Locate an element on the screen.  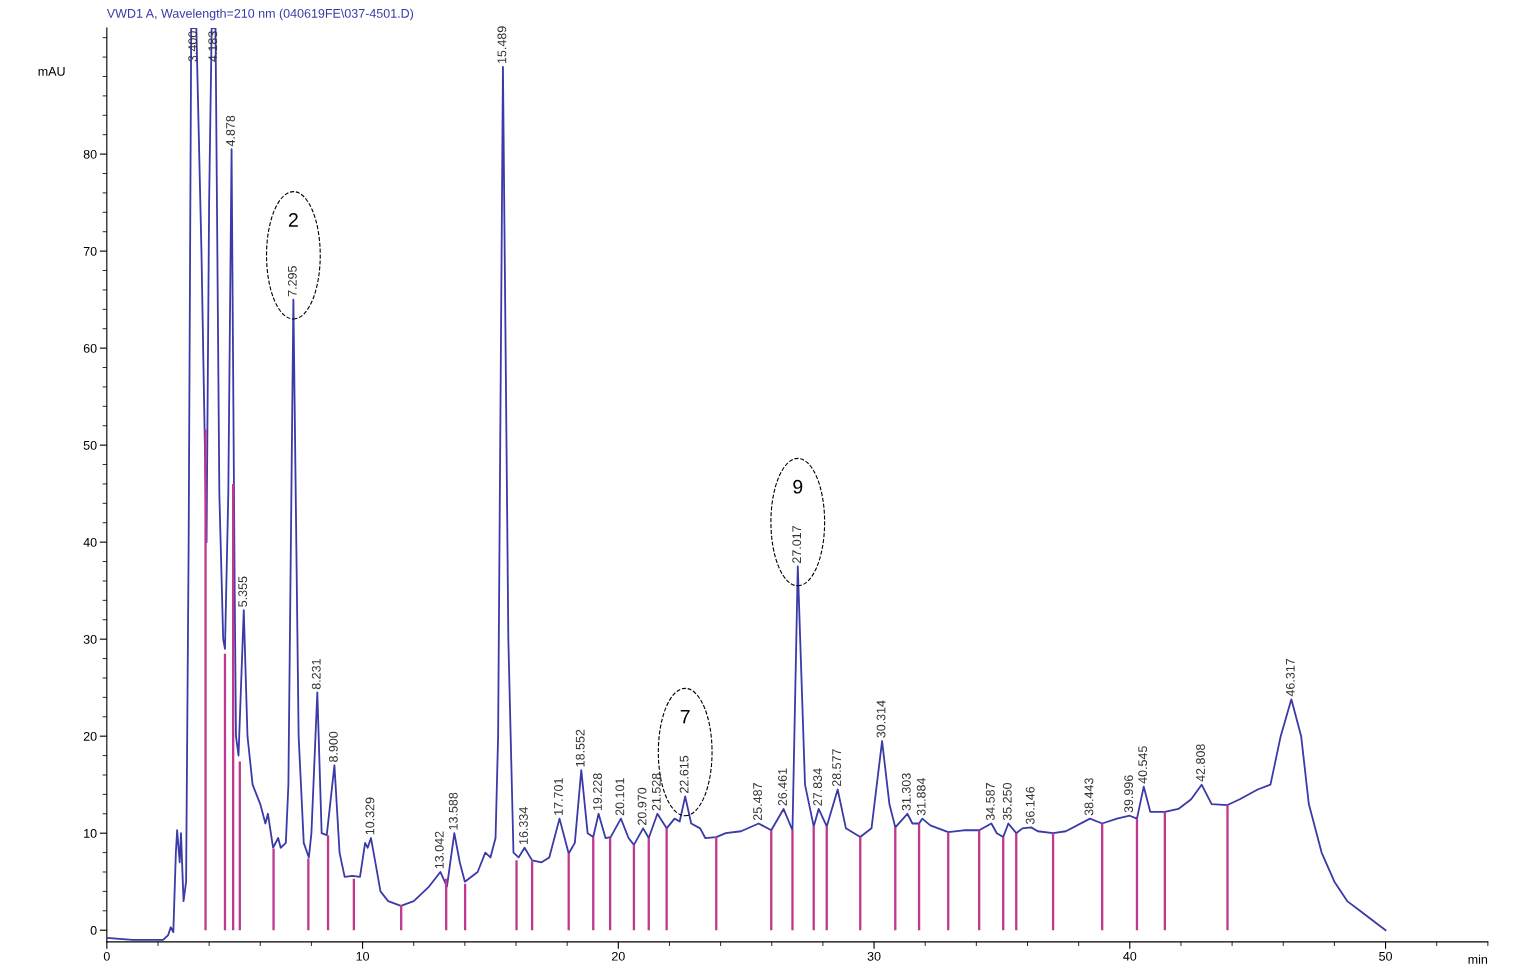
annotation: 7.295 is located at coordinates (292, 281).